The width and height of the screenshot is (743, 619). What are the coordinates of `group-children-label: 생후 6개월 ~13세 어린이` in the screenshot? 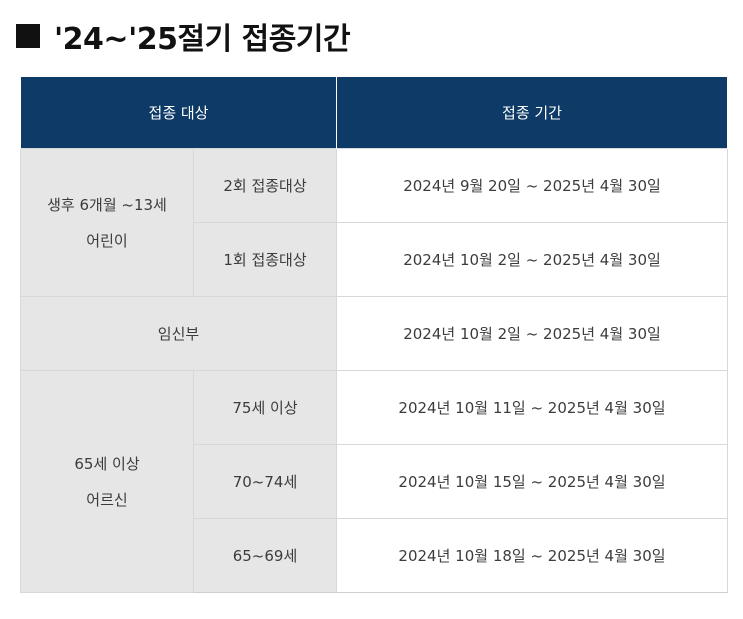 It's located at (107, 222).